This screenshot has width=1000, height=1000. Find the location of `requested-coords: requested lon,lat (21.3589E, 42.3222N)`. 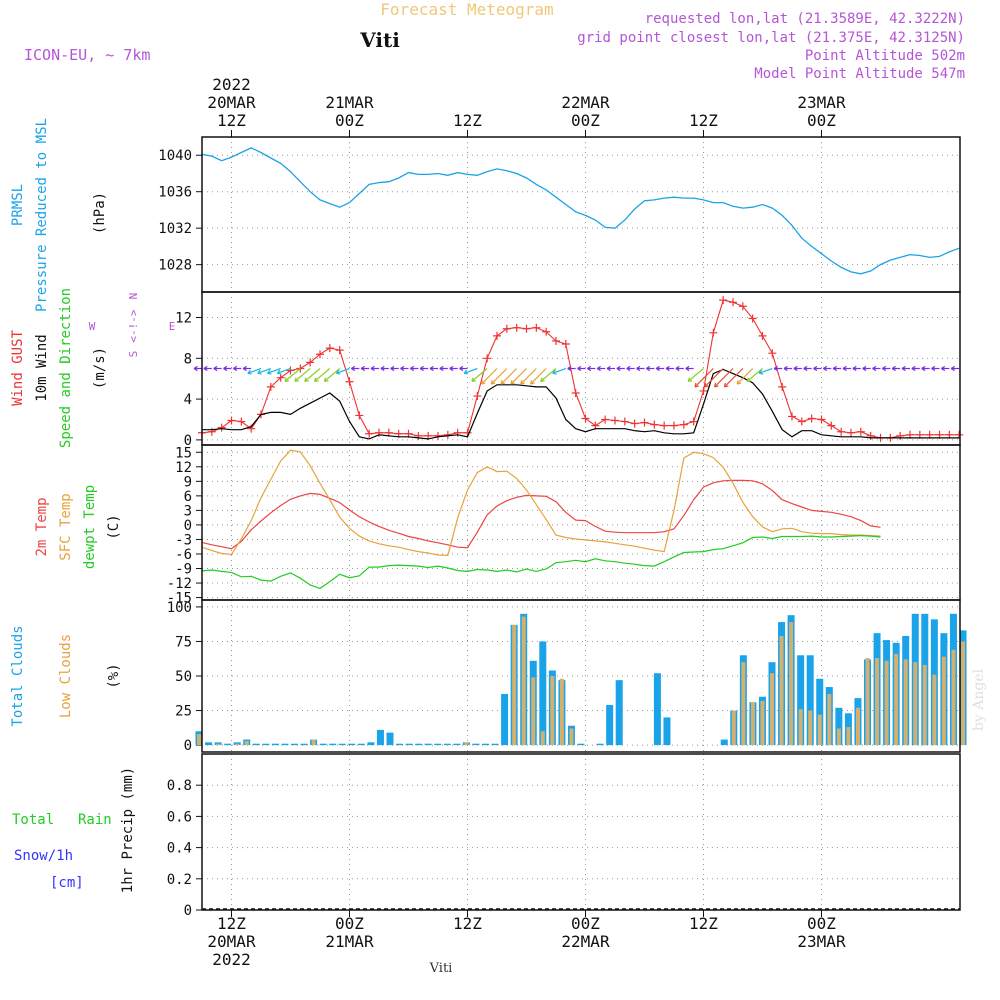

requested-coords: requested lon,lat (21.3589E, 42.3222N) is located at coordinates (805, 19).